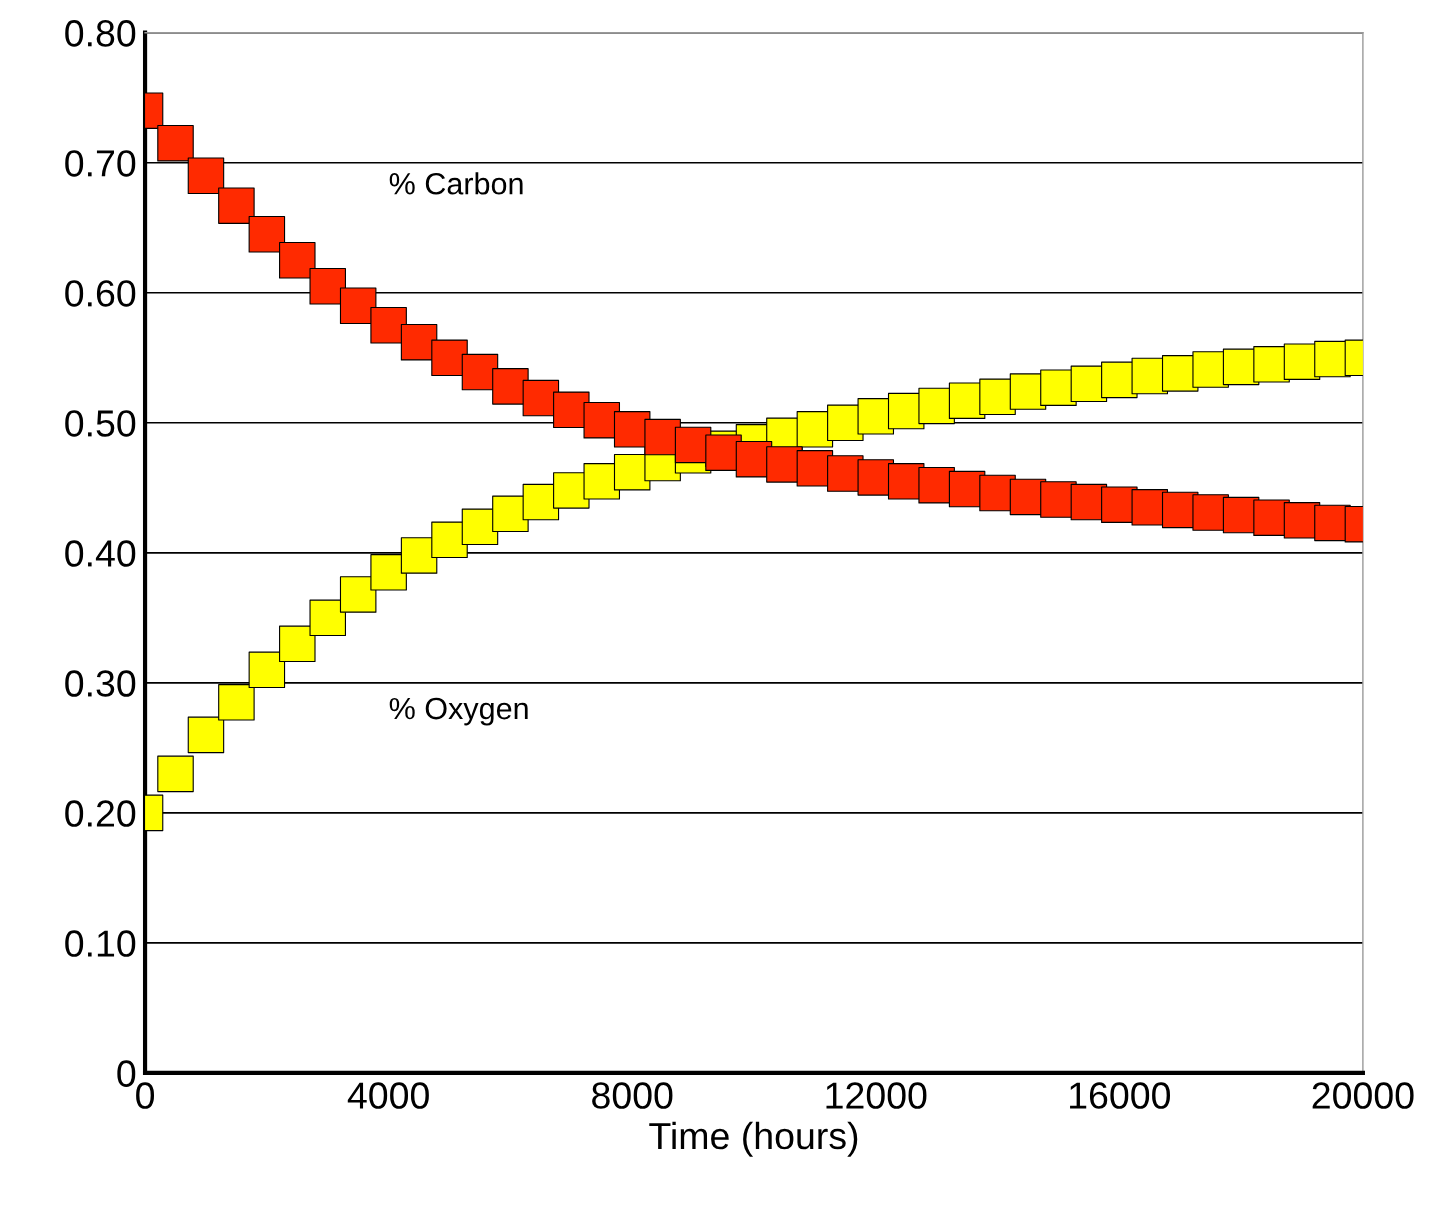 The width and height of the screenshot is (1455, 1211). I want to click on y-tick-label: 0.70, so click(100, 163).